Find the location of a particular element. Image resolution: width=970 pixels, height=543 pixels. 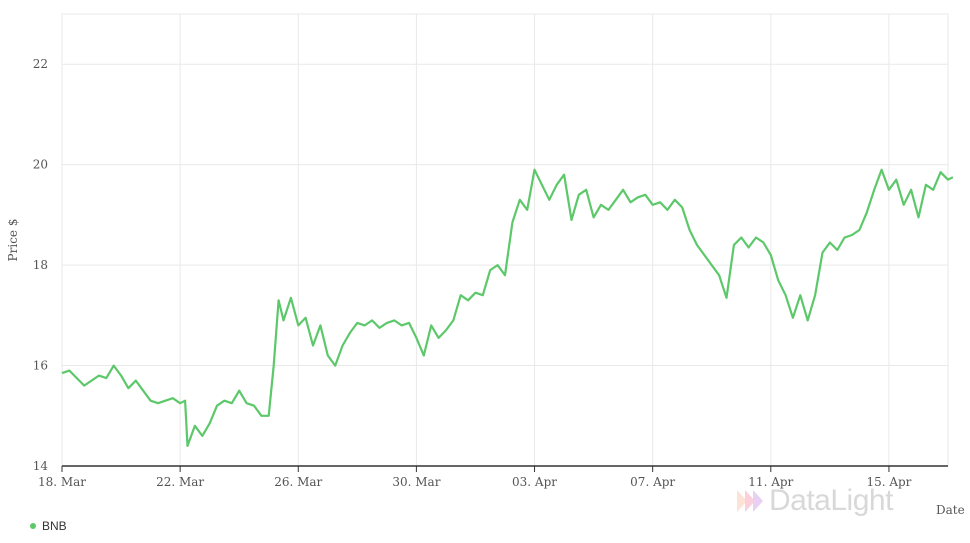

x-tick-label: 30. Mar is located at coordinates (416, 482).